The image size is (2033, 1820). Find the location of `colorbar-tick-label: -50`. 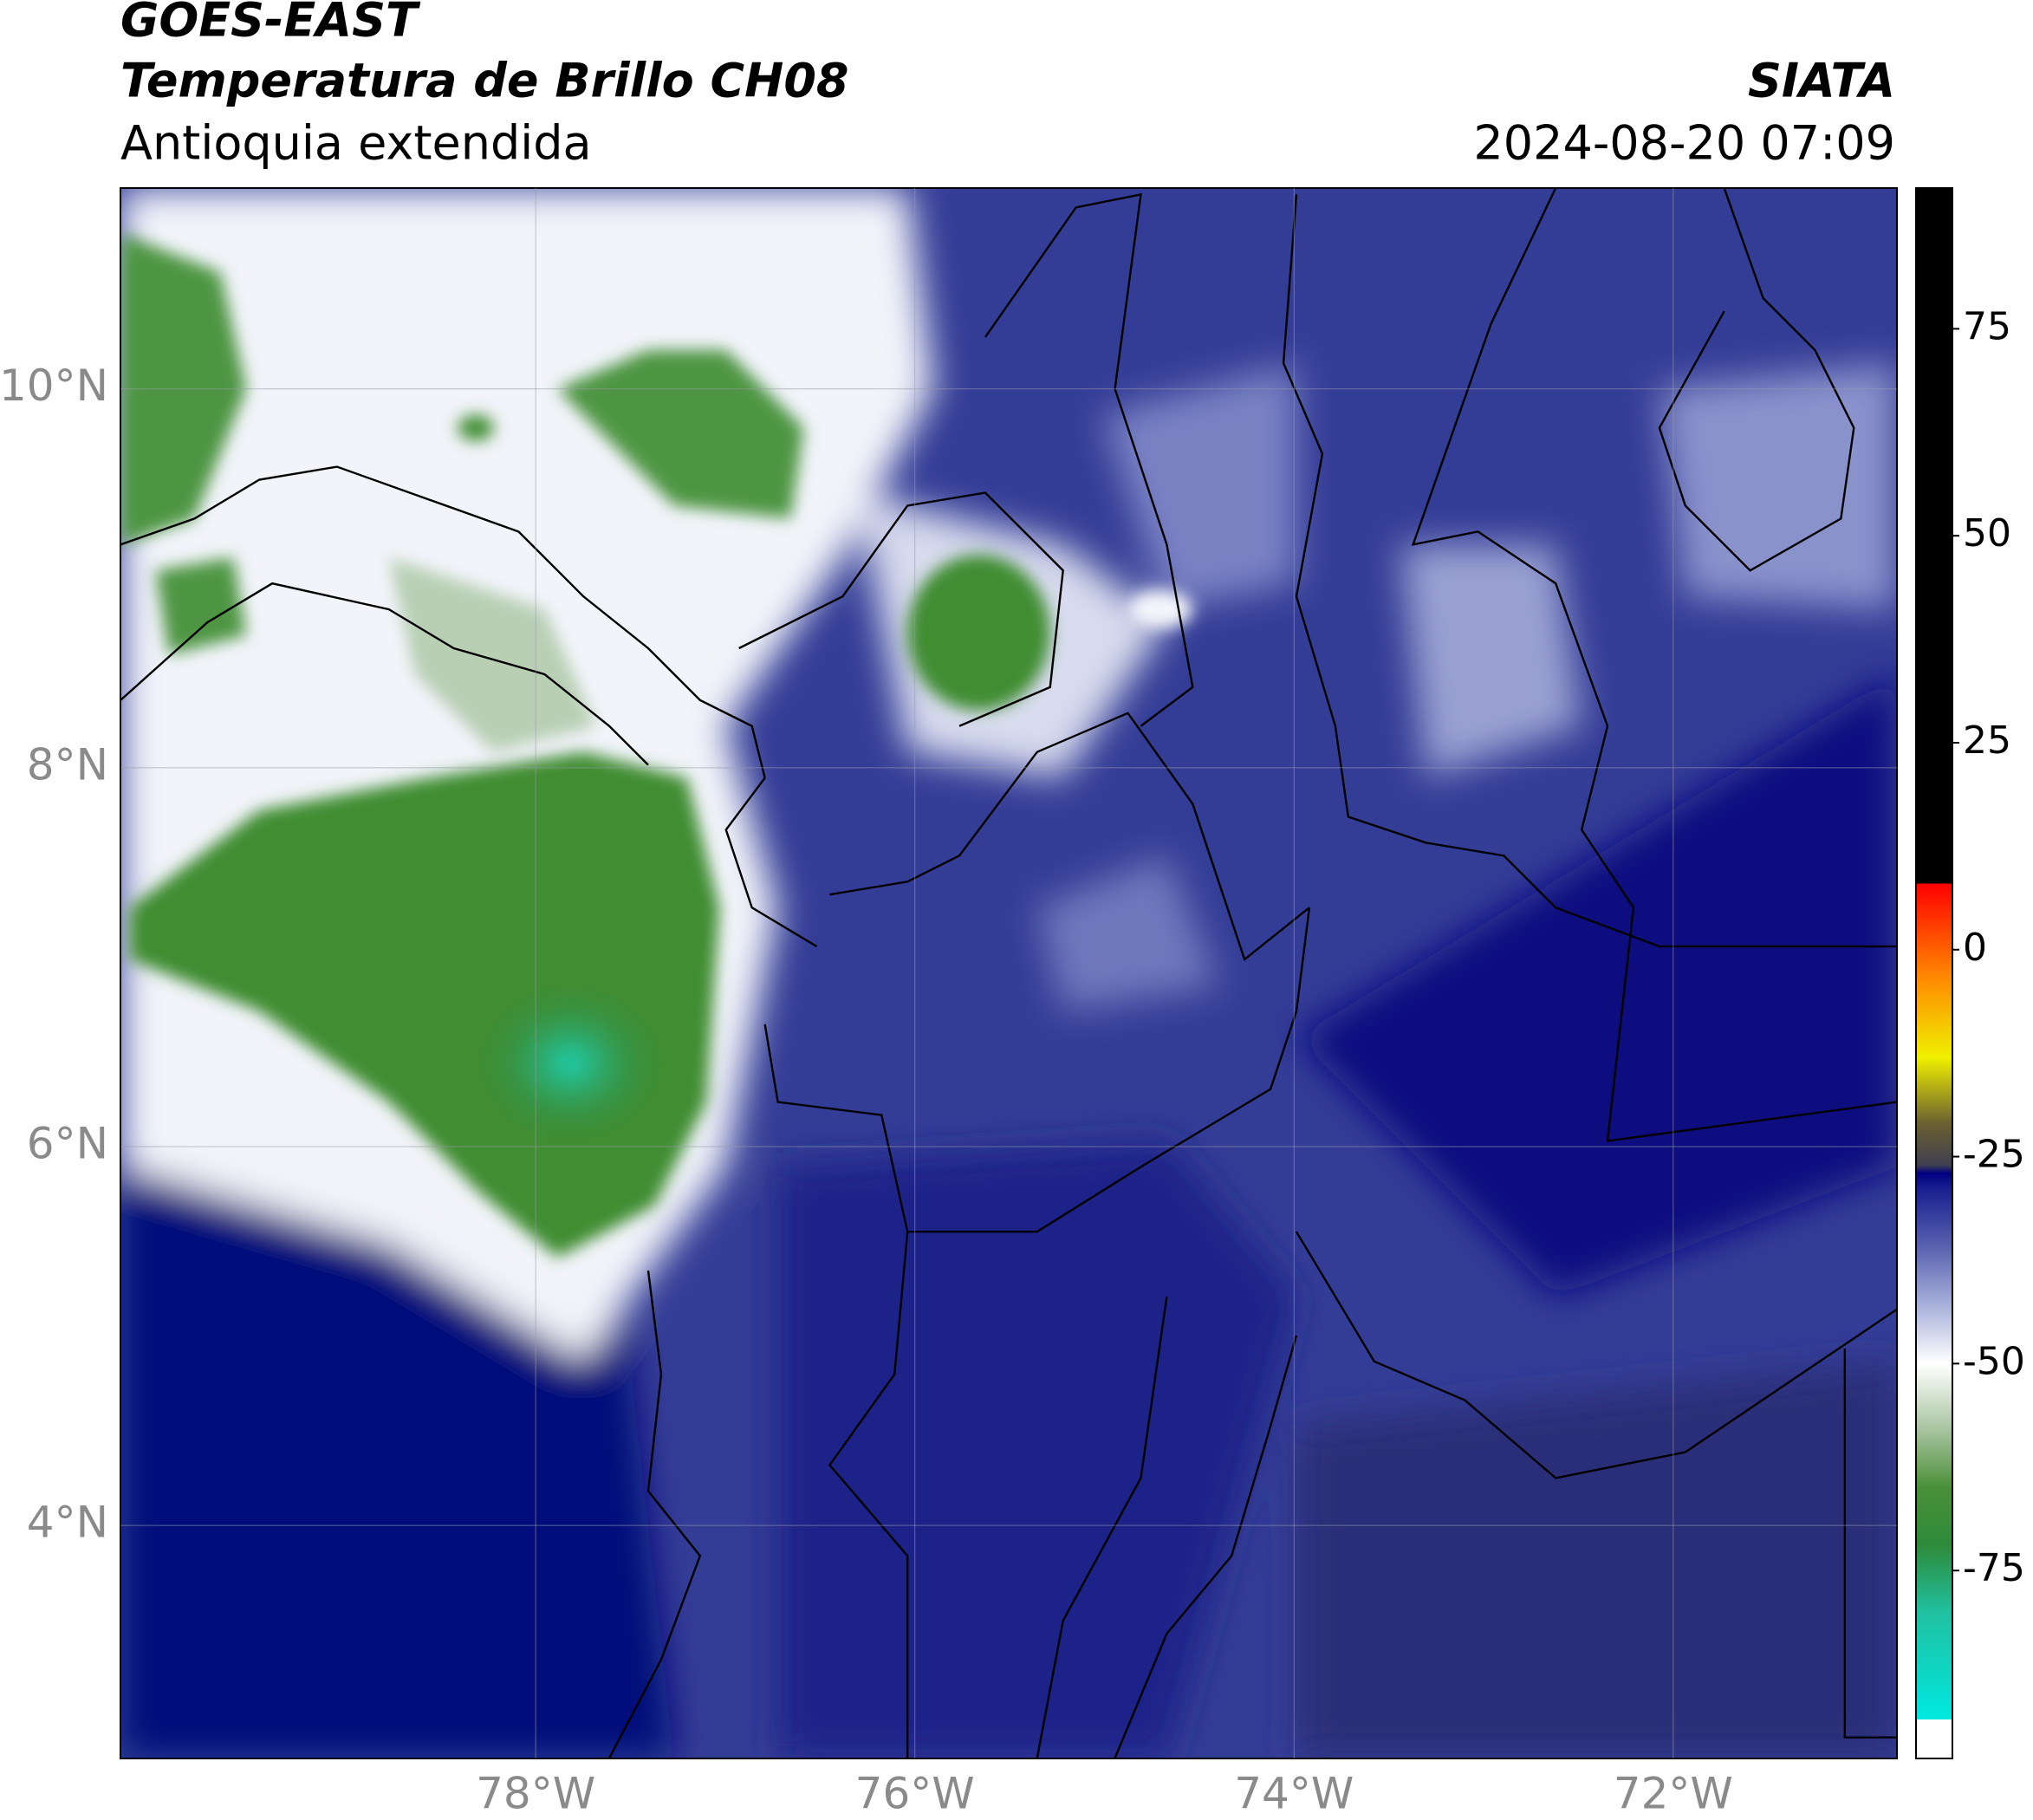

colorbar-tick-label: -50 is located at coordinates (1994, 1361).